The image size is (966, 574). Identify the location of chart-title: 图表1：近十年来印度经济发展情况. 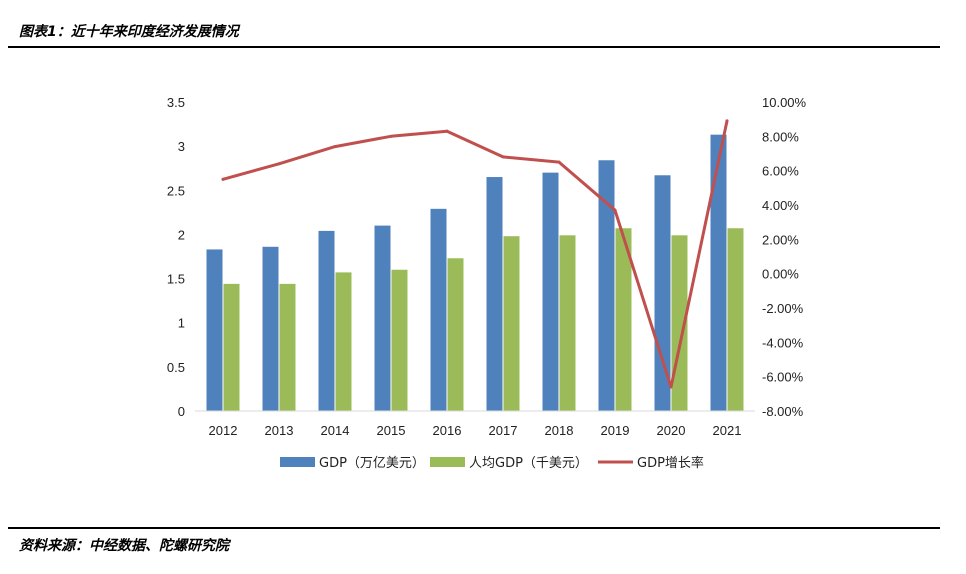
(129, 32).